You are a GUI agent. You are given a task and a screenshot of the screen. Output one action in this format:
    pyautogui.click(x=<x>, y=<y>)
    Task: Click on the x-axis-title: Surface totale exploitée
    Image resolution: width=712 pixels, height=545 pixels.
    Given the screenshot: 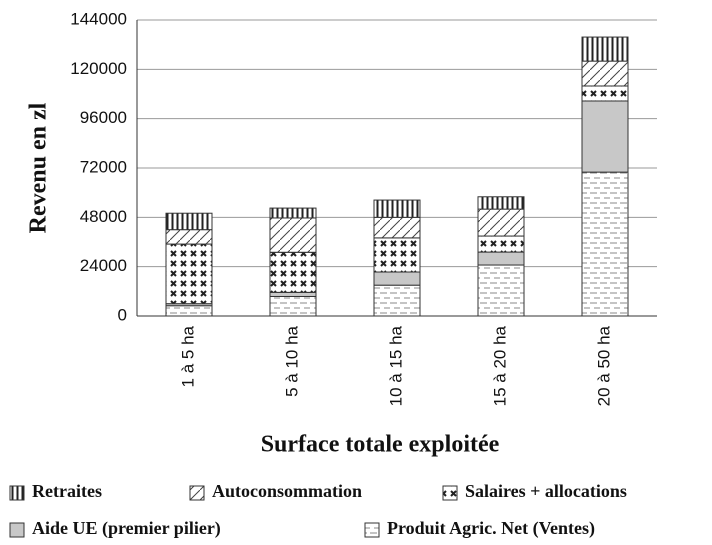 What is the action you would take?
    pyautogui.click(x=380, y=445)
    